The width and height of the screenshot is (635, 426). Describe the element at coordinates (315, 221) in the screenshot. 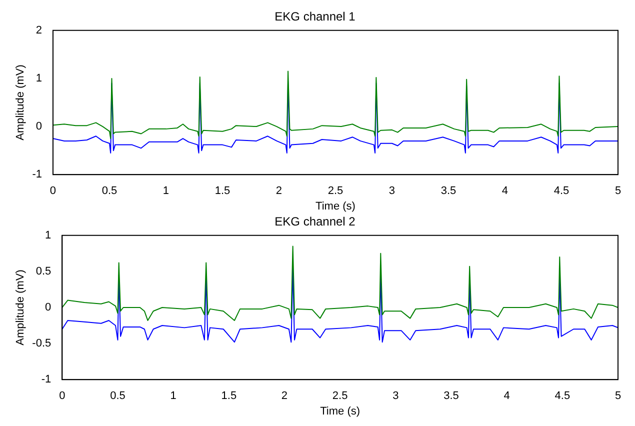

I see `chart-title: EKG channel 2` at that location.